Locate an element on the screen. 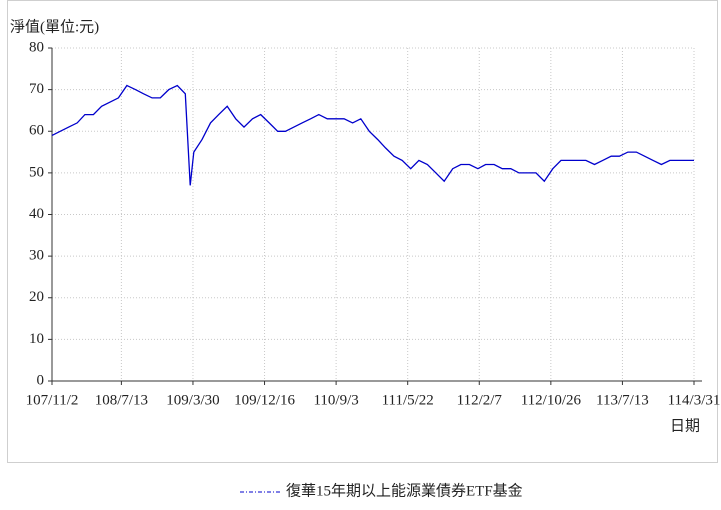 The image size is (721, 510). x-tick-label: 114/3/31 is located at coordinates (694, 400).